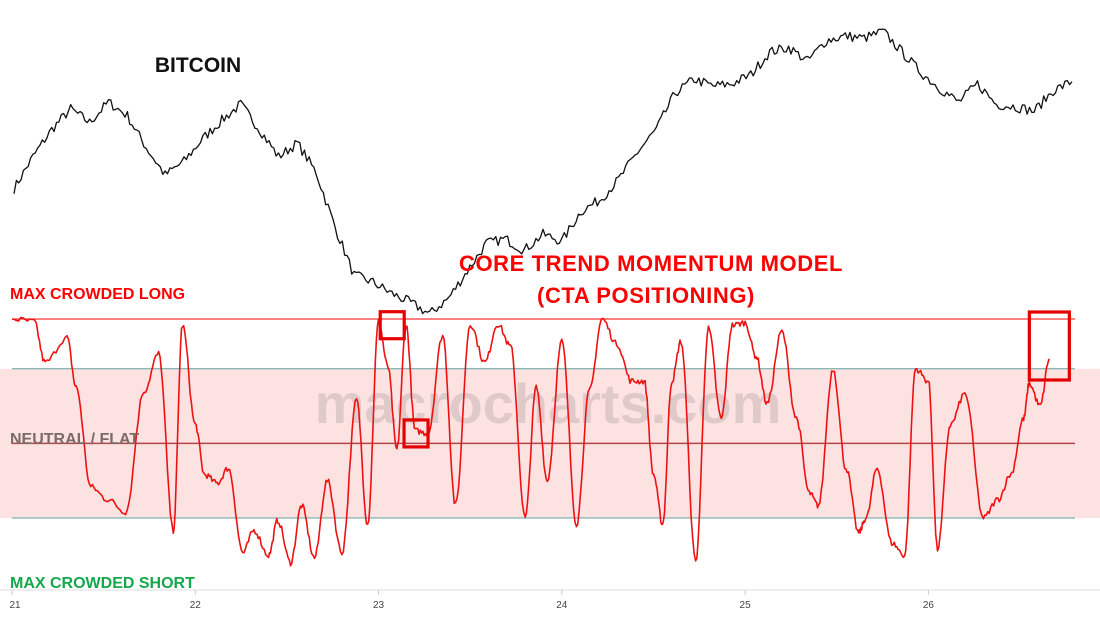  What do you see at coordinates (562, 605) in the screenshot?
I see `x-tick-label: 24` at bounding box center [562, 605].